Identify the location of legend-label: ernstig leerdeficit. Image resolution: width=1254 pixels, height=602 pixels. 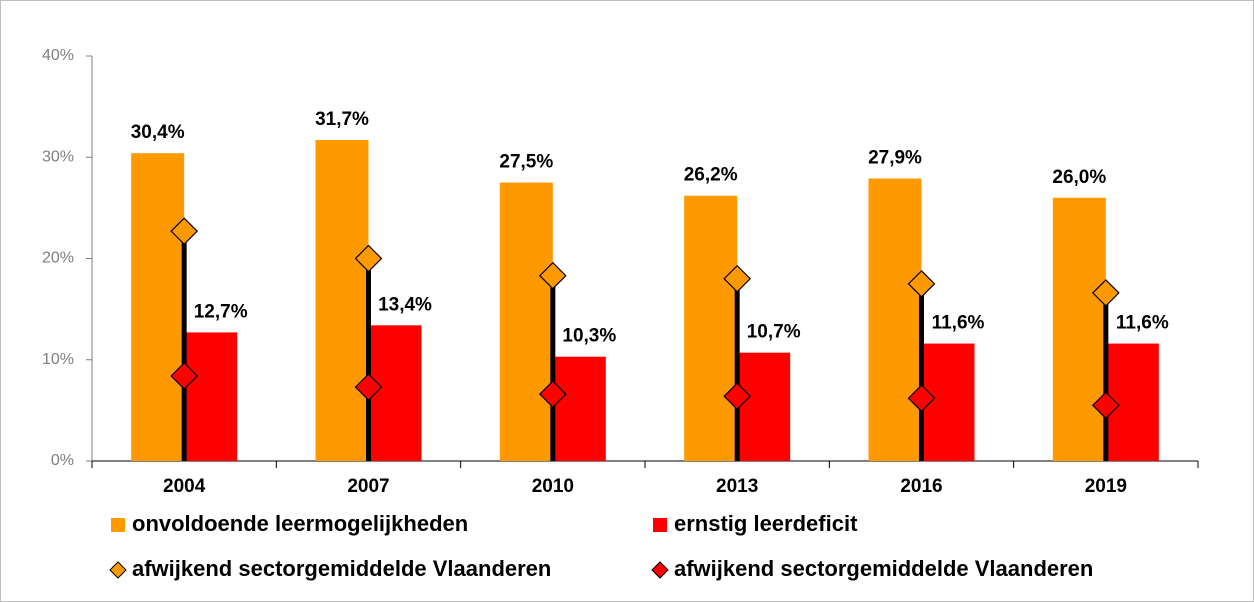
(766, 523).